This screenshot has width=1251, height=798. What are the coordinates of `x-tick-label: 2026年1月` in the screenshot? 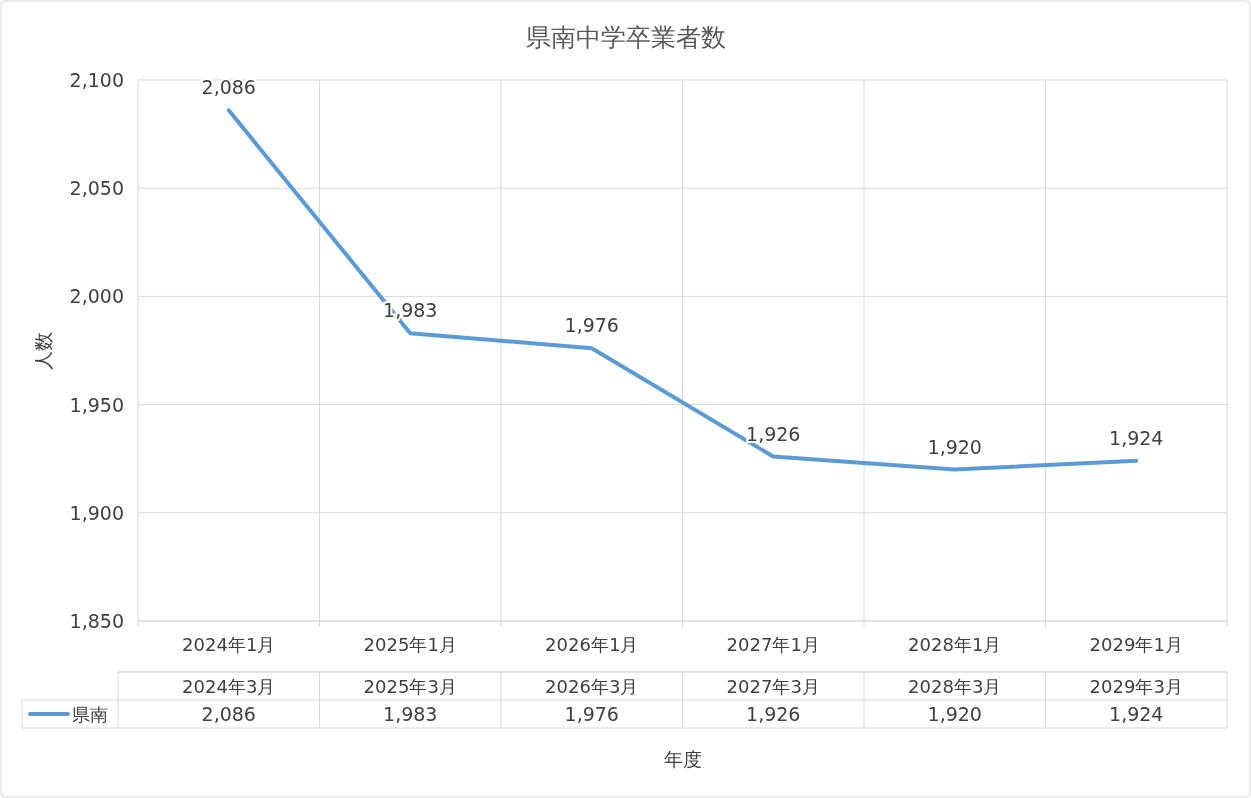 It's located at (592, 644).